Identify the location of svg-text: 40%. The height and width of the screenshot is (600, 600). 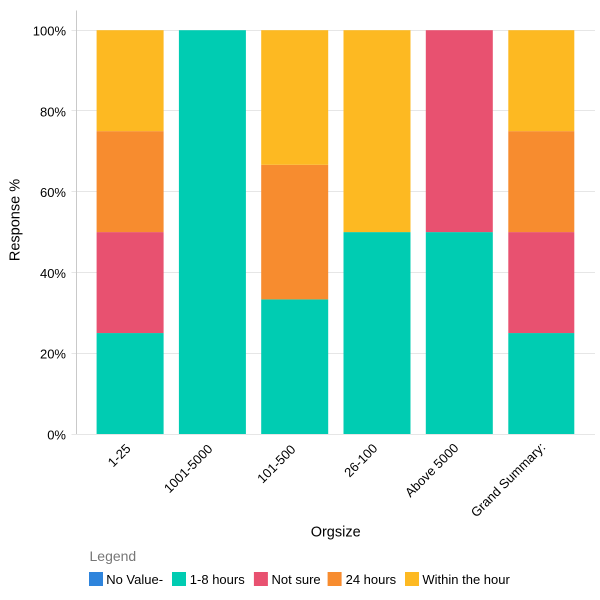
(53, 273).